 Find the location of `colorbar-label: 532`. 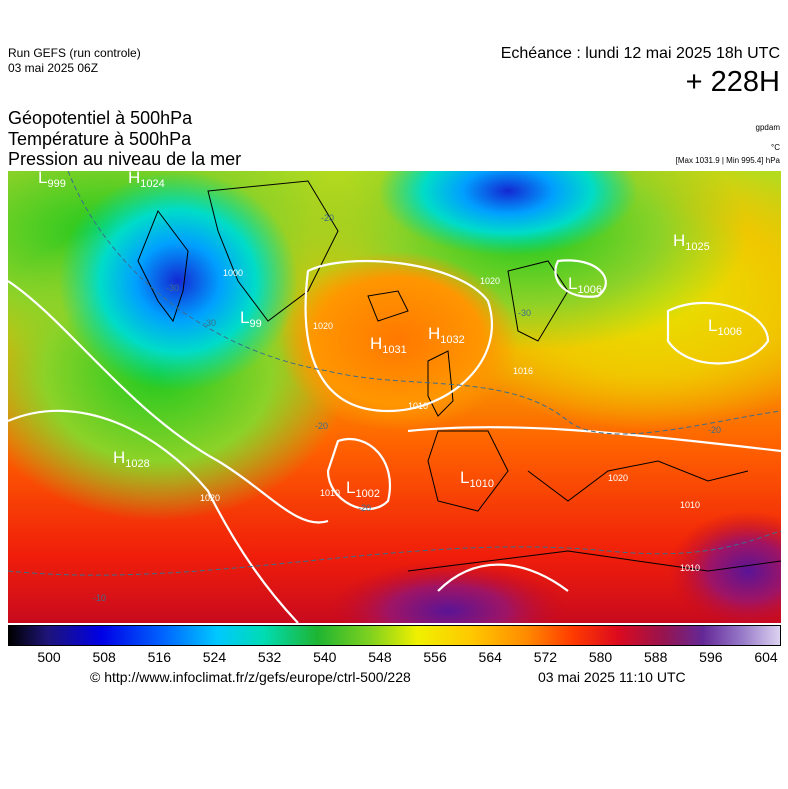

colorbar-label: 532 is located at coordinates (269, 657).